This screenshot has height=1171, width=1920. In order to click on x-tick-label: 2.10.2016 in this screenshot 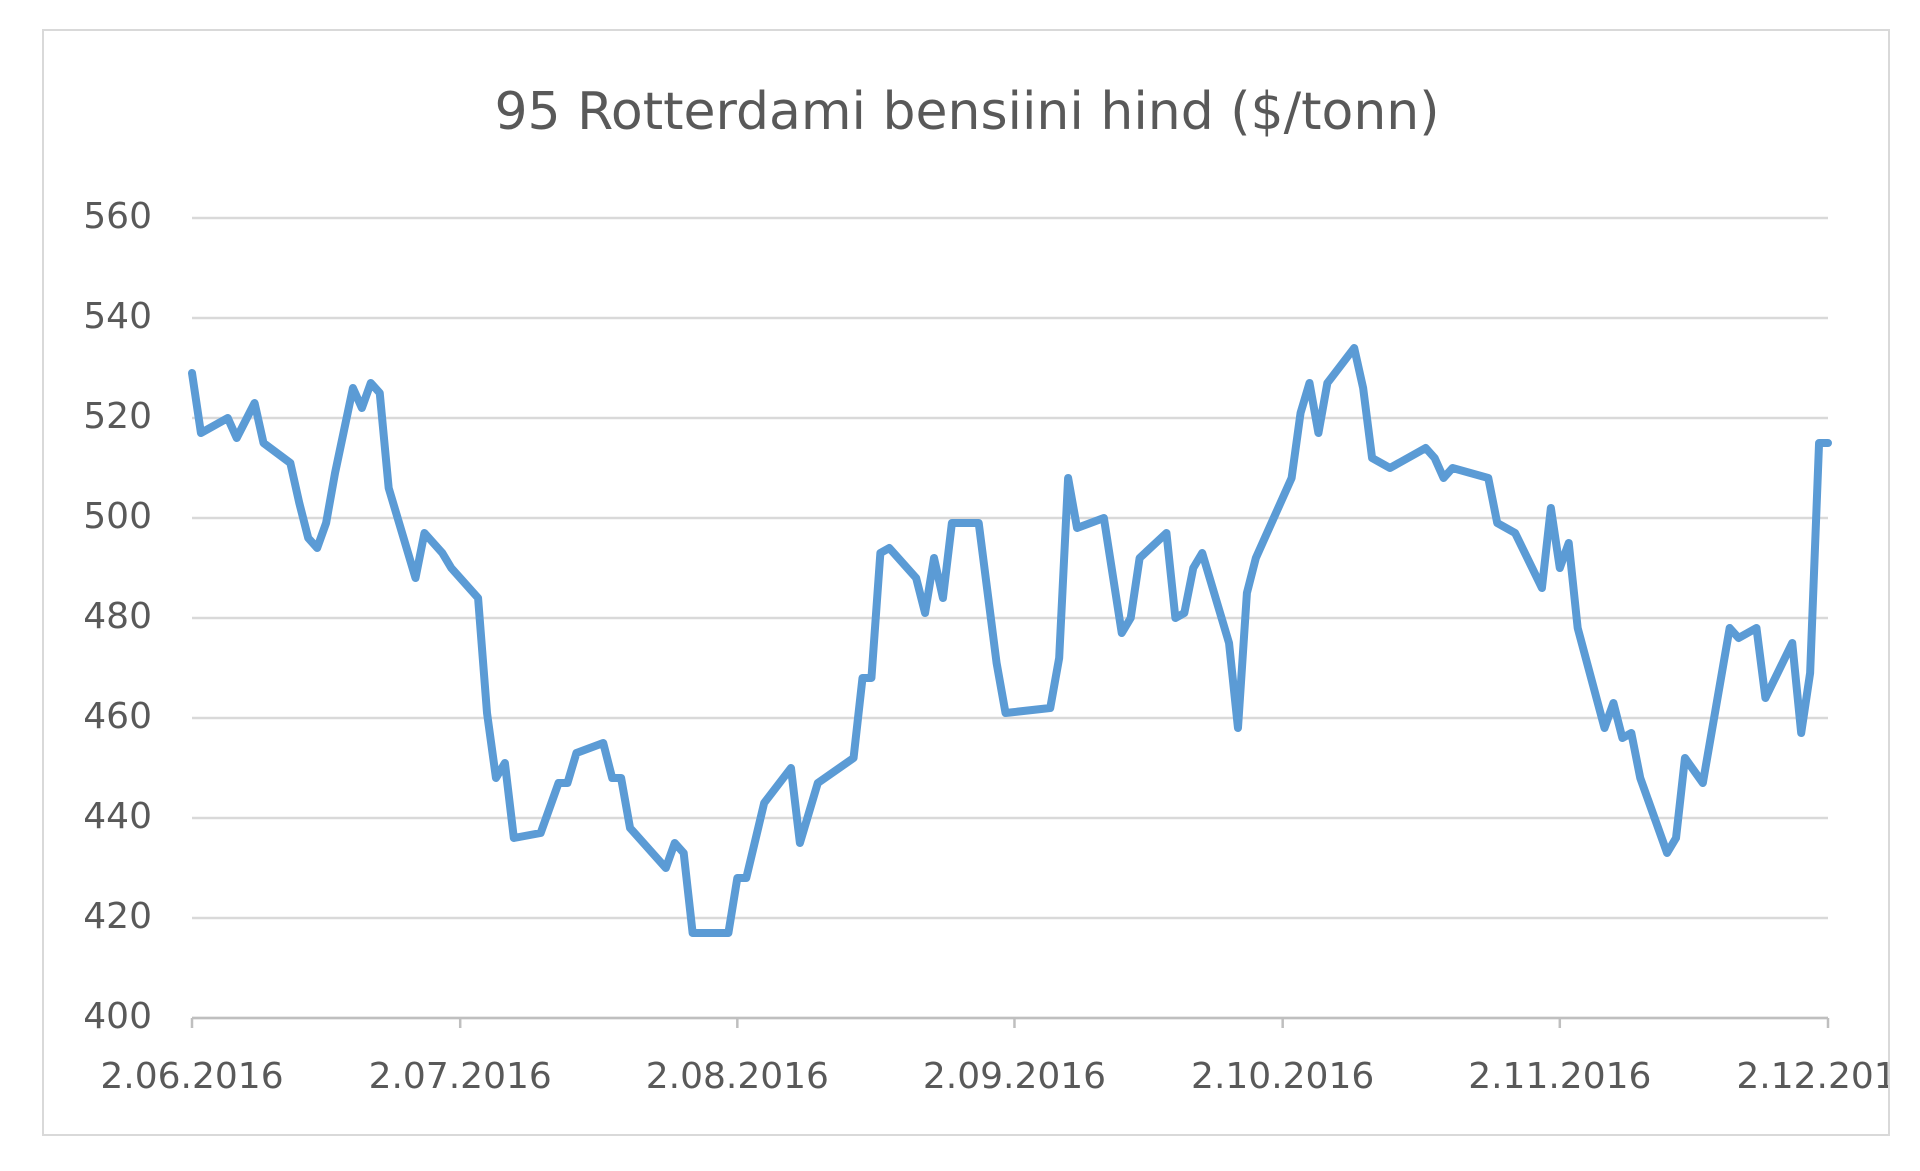, I will do `click(1282, 1076)`.